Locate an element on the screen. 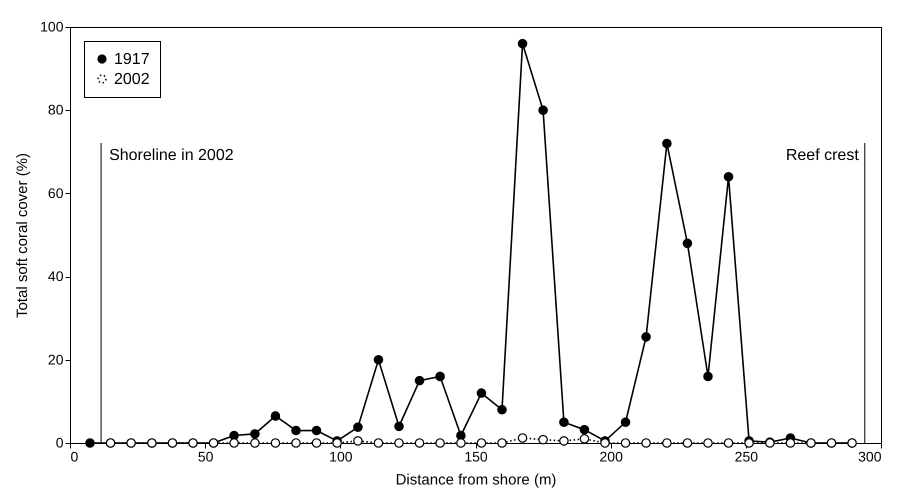 The width and height of the screenshot is (911, 500). x-tick-label: 100 is located at coordinates (341, 456).